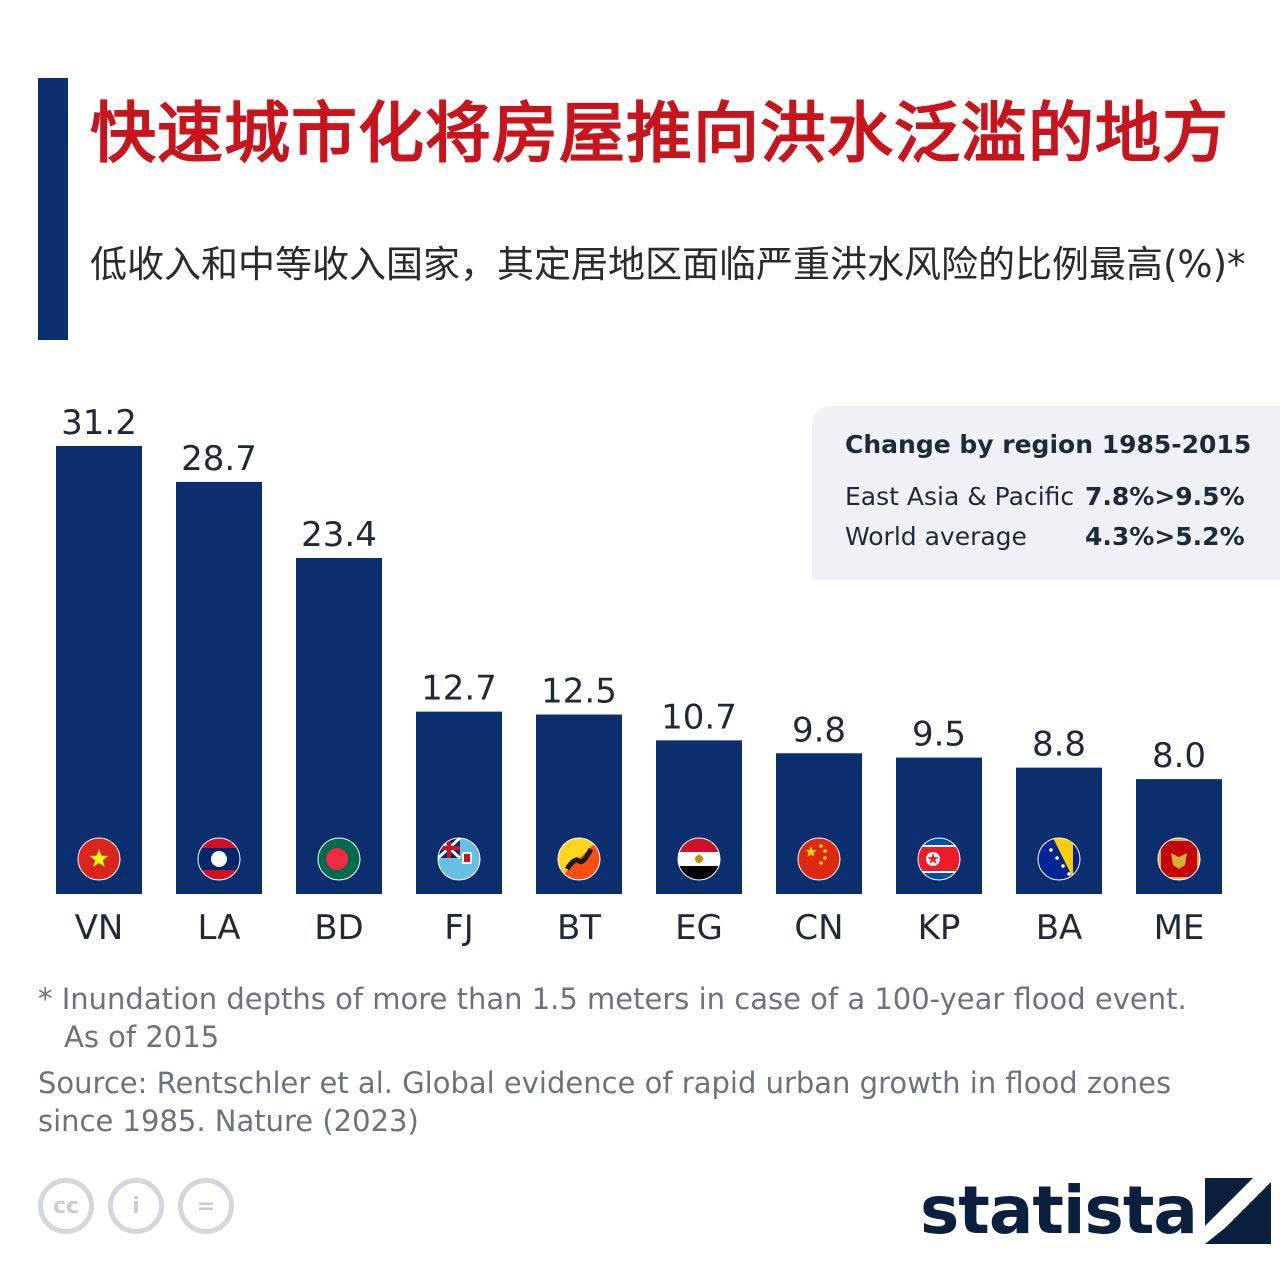 Image resolution: width=1280 pixels, height=1280 pixels. What do you see at coordinates (459, 928) in the screenshot?
I see `category-label: FJ` at bounding box center [459, 928].